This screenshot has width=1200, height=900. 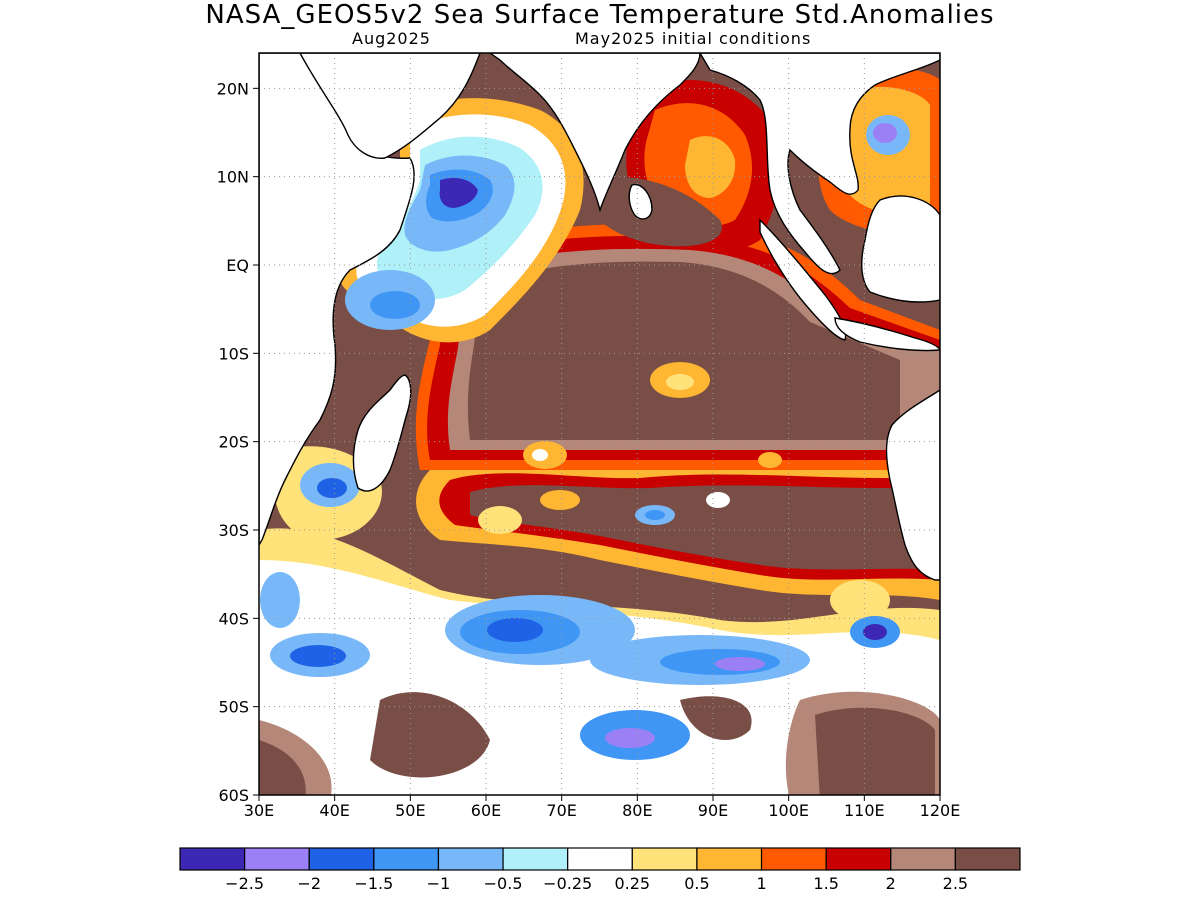 What do you see at coordinates (233, 795) in the screenshot?
I see `lat-tick-label: 60S` at bounding box center [233, 795].